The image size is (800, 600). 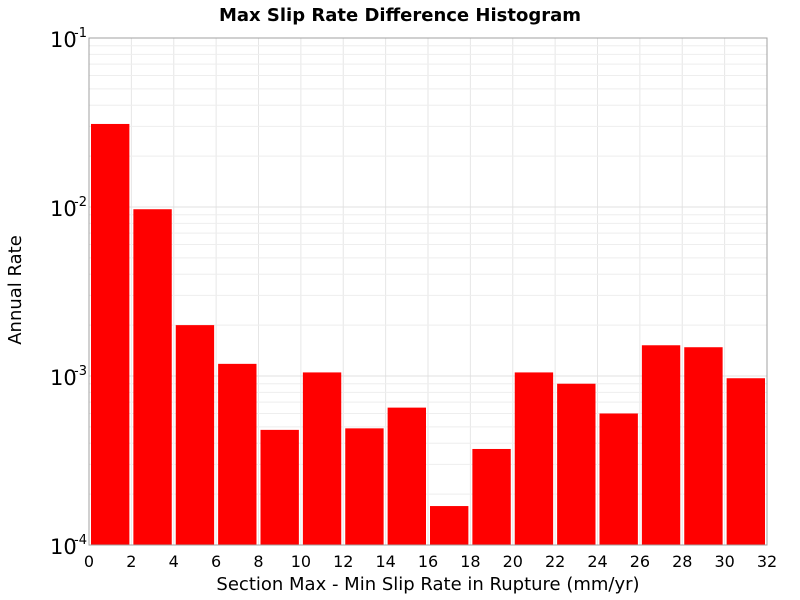 What do you see at coordinates (470, 561) in the screenshot?
I see `x-tick-label: 18` at bounding box center [470, 561].